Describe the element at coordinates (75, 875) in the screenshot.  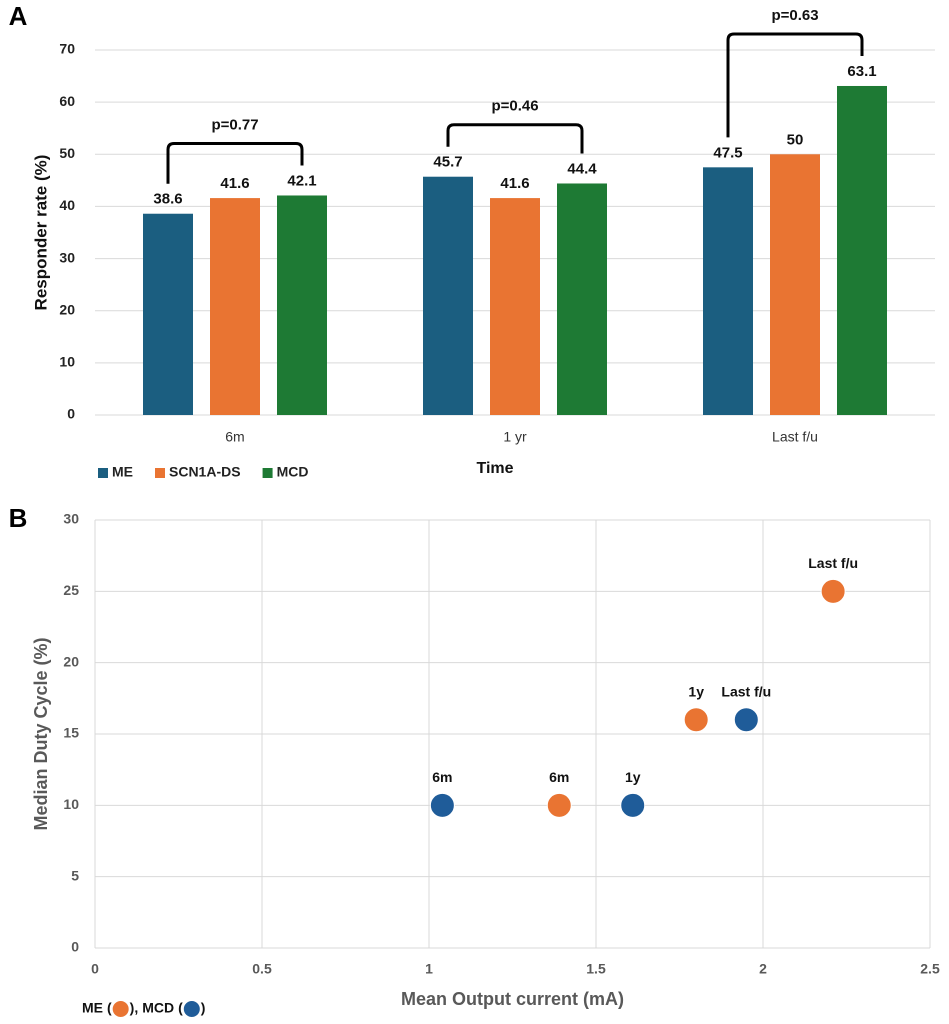
I see `y-tick-label: 5` at that location.